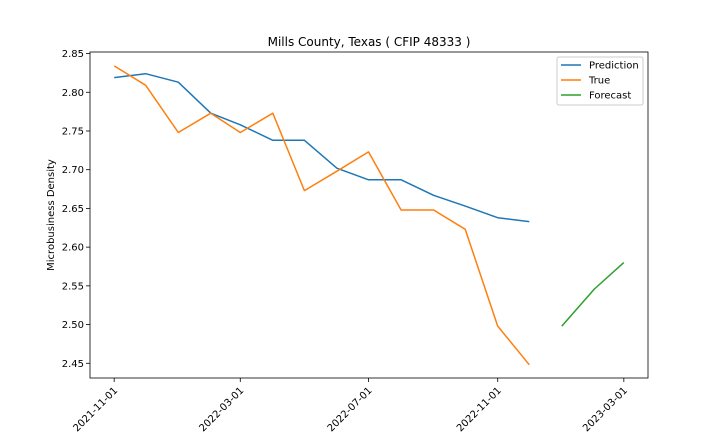 The width and height of the screenshot is (720, 432). I want to click on chart-title: Mills County, Texas ( CFIP 48333 ), so click(369, 42).